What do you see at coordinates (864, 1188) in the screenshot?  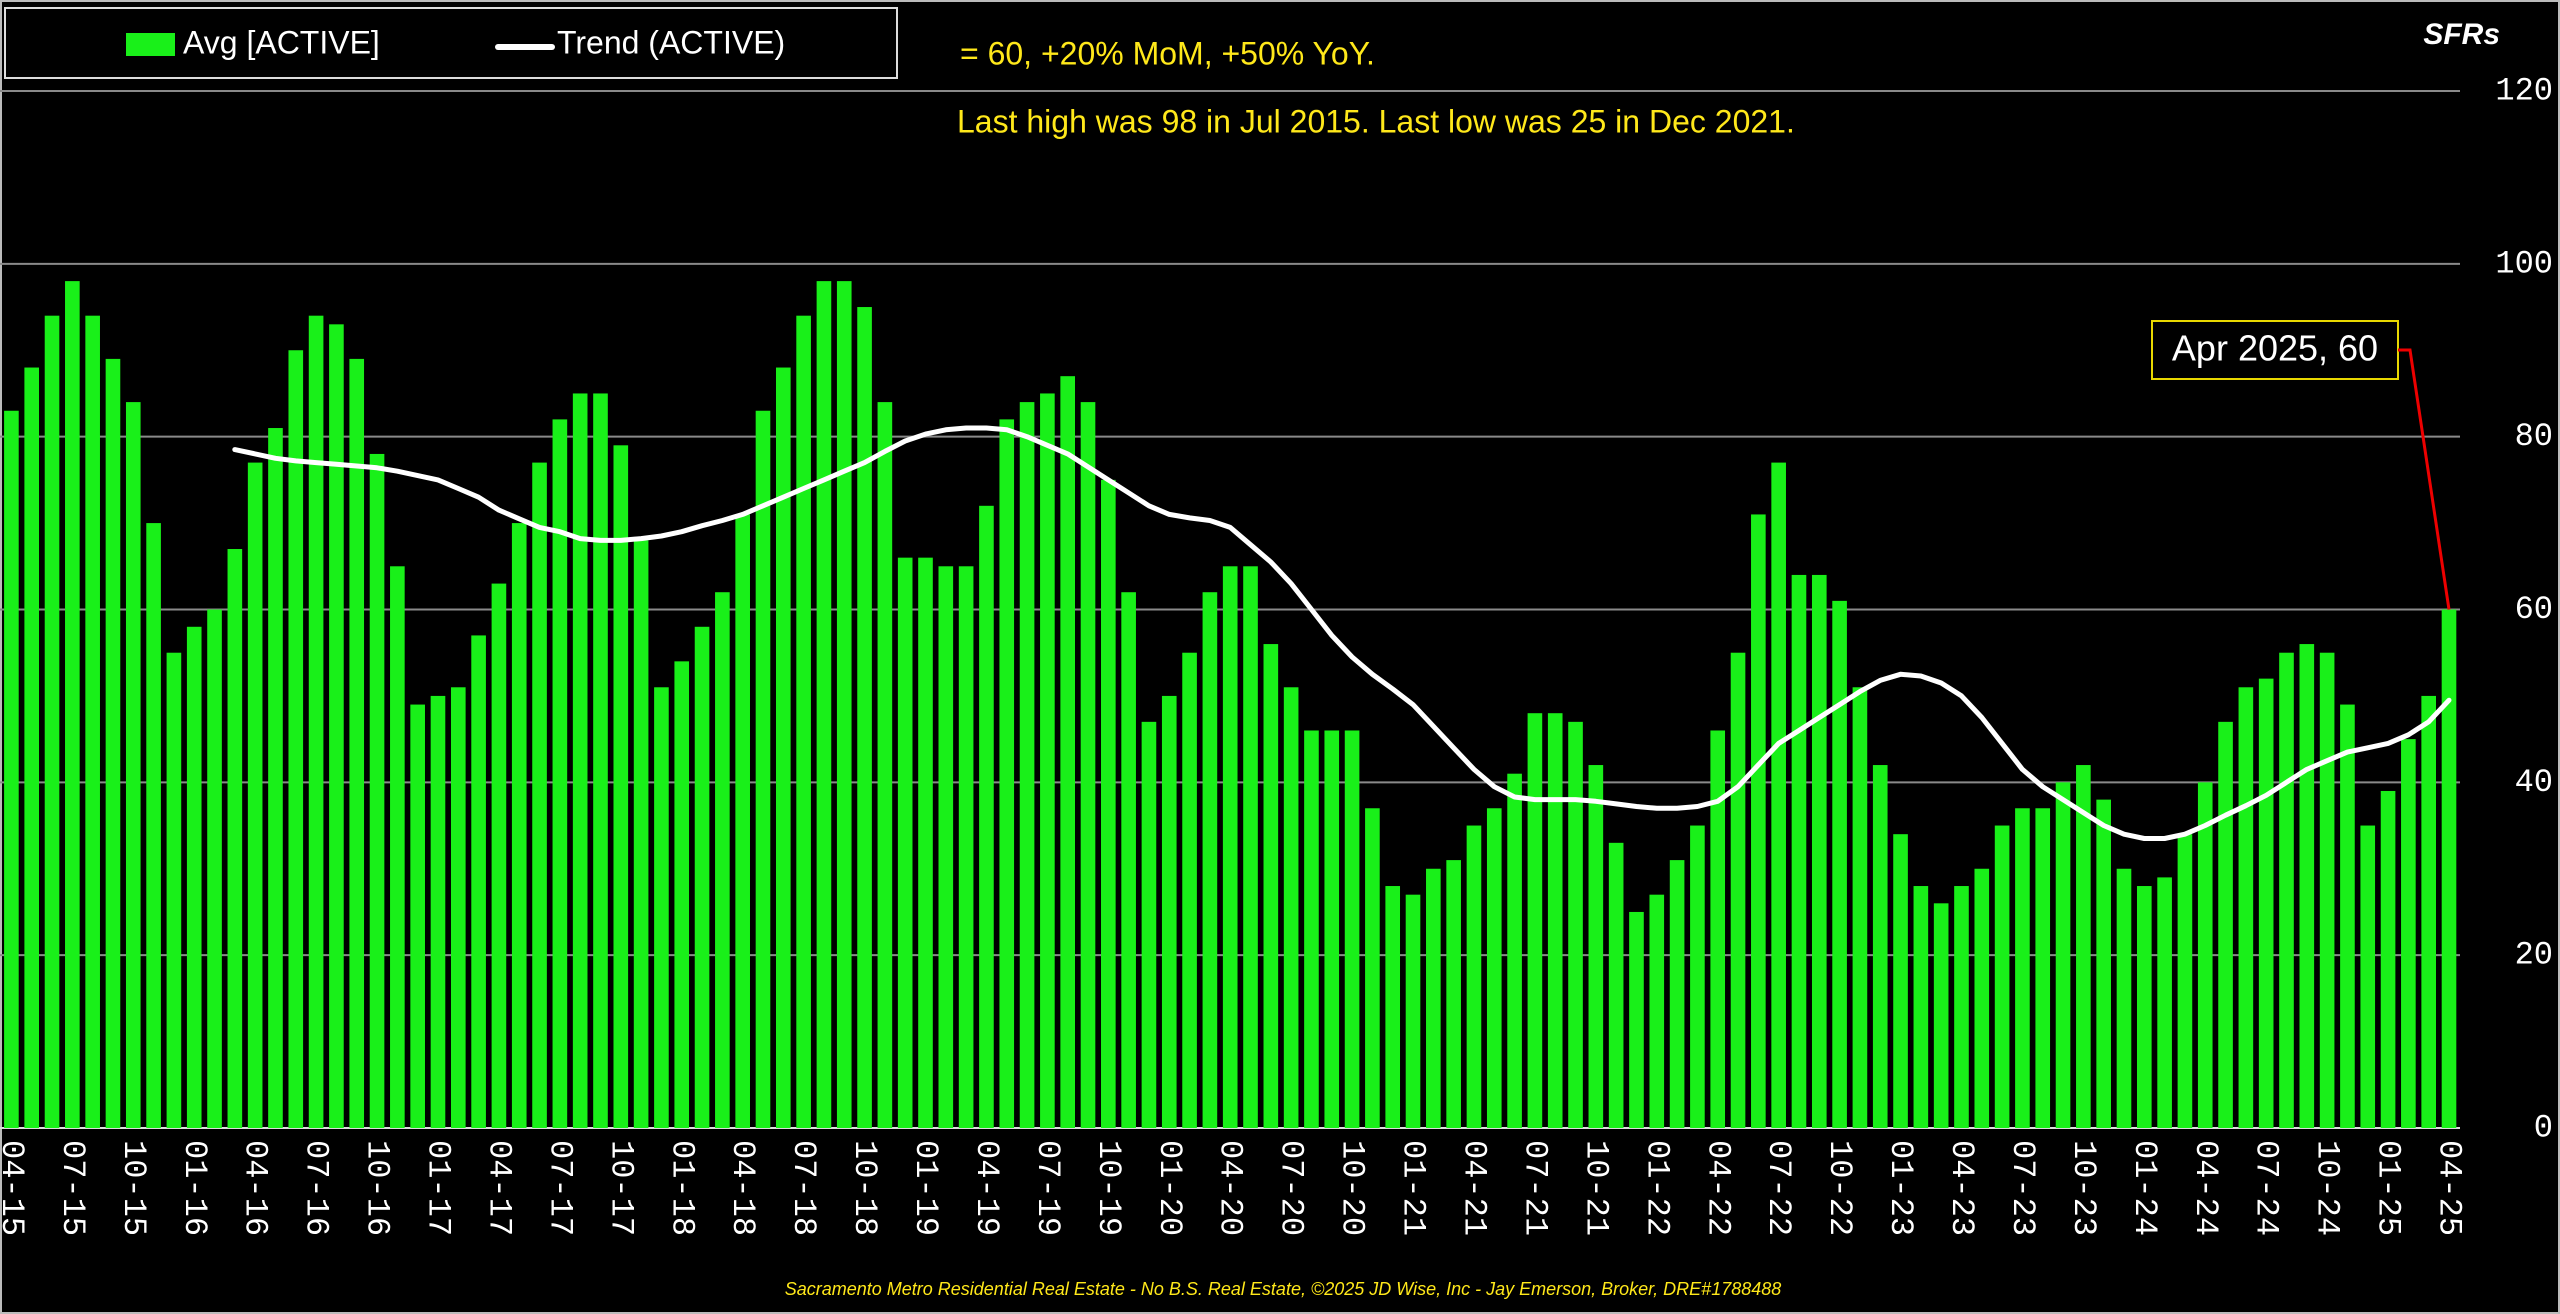 I see `x-tick-label: 10-18` at bounding box center [864, 1188].